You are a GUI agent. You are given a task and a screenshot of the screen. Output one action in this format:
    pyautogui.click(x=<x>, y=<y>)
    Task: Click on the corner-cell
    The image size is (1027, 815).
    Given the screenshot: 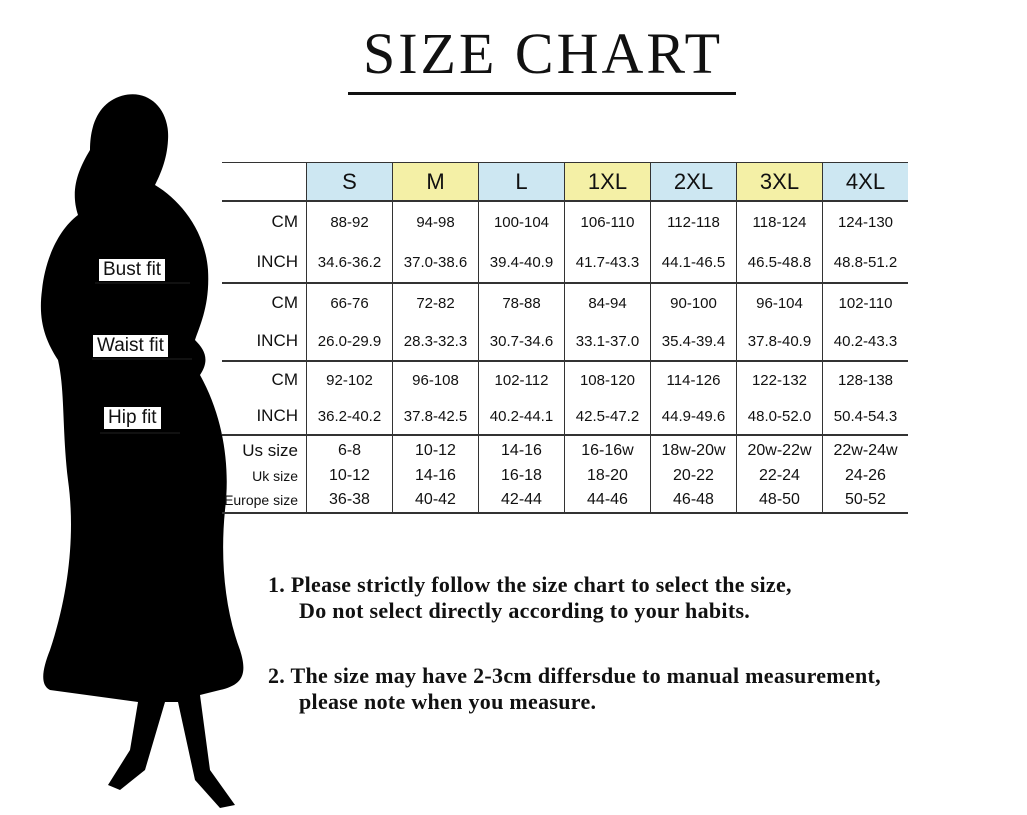 What is the action you would take?
    pyautogui.click(x=264, y=182)
    